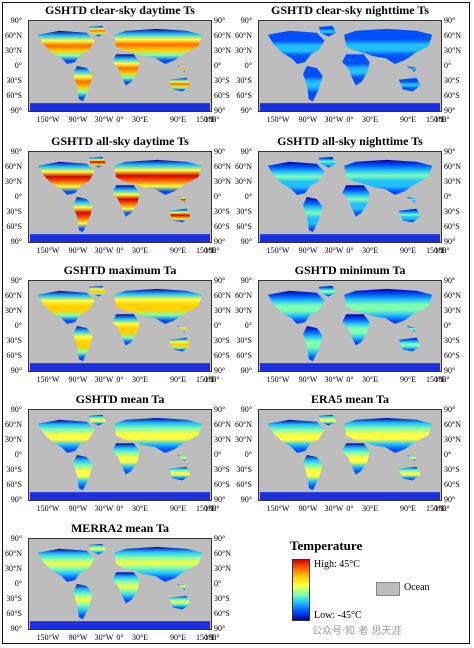 Image resolution: width=474 pixels, height=648 pixels. Describe the element at coordinates (337, 564) in the screenshot. I see `legend-high-label: High: 45°C` at that location.